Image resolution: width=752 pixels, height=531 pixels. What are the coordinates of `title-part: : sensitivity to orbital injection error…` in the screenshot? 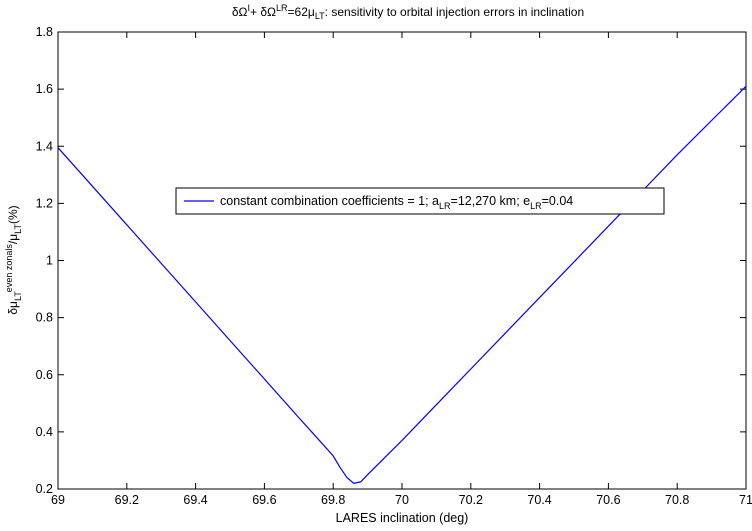 It's located at (454, 12).